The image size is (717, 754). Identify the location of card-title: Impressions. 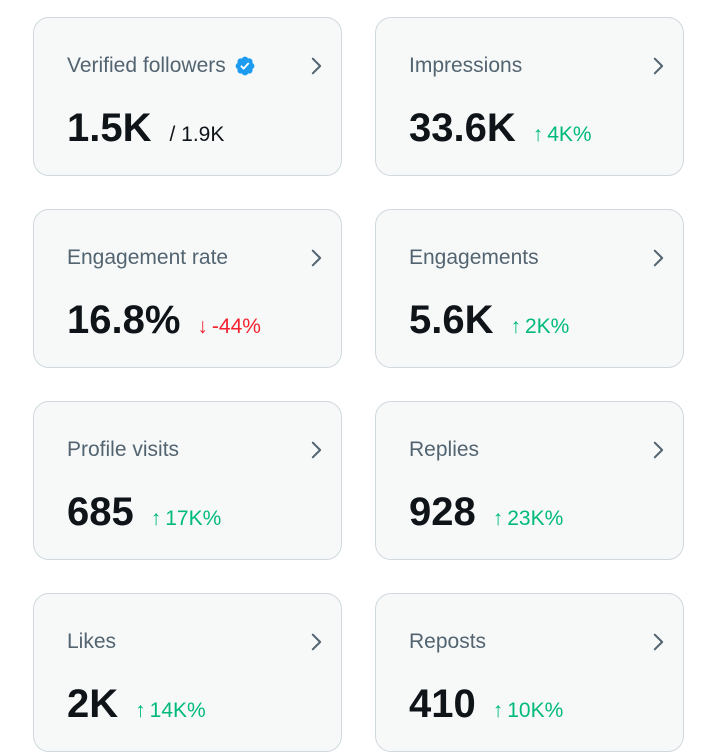
(466, 65).